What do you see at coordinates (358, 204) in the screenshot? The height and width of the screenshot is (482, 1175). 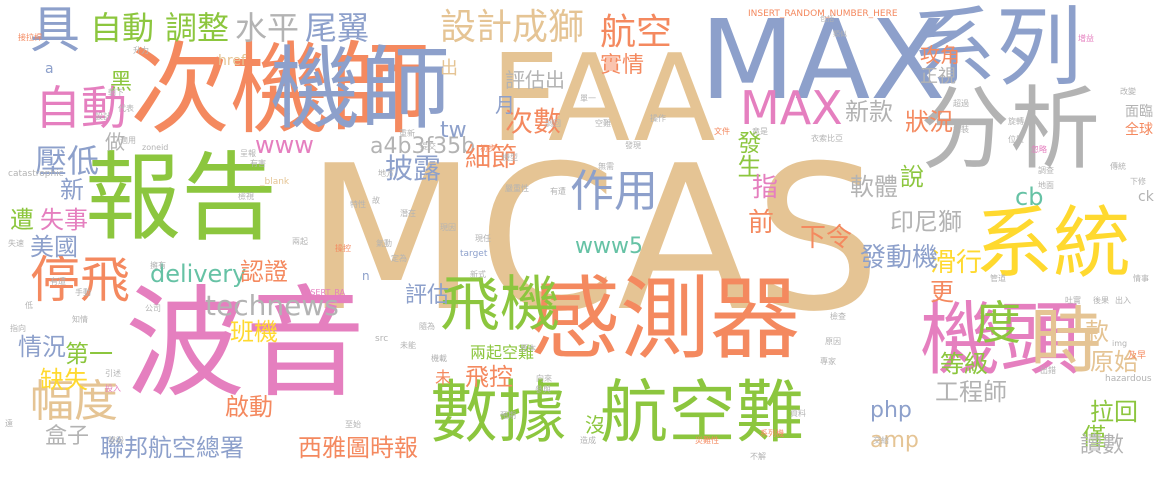 I see `cloud-word: 特性` at bounding box center [358, 204].